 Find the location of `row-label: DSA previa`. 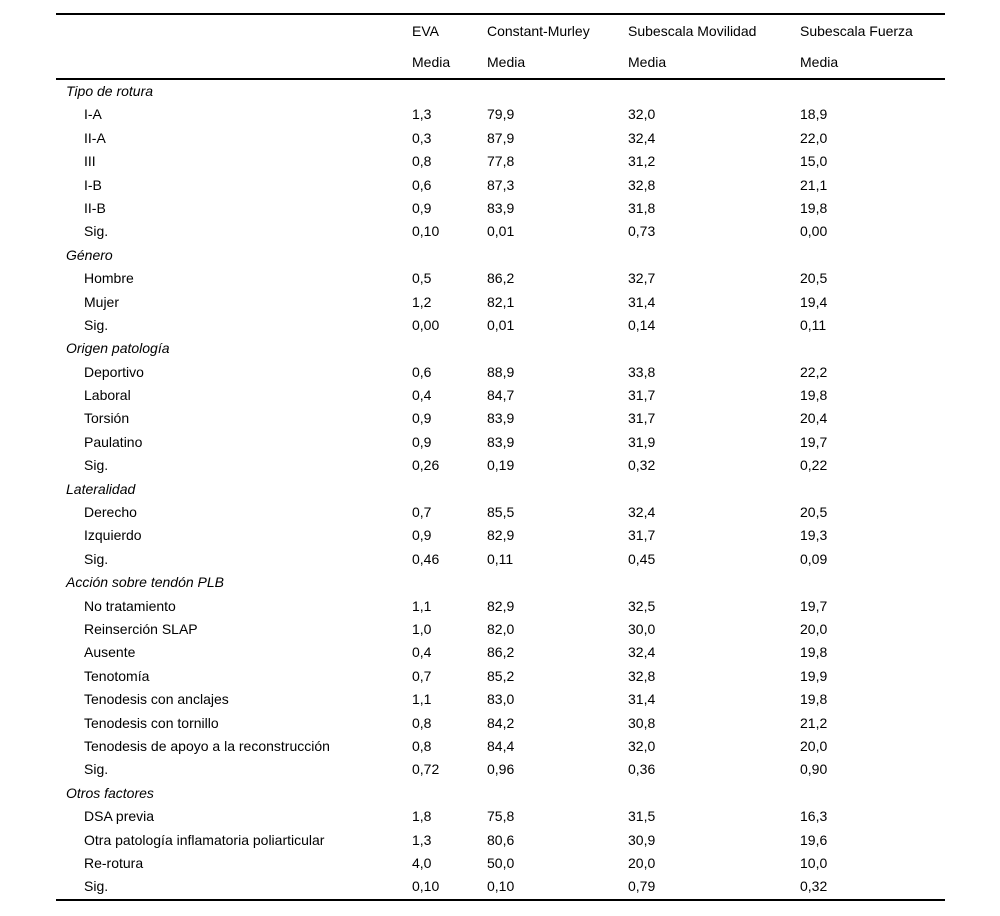

row-label: DSA previa is located at coordinates (119, 816).